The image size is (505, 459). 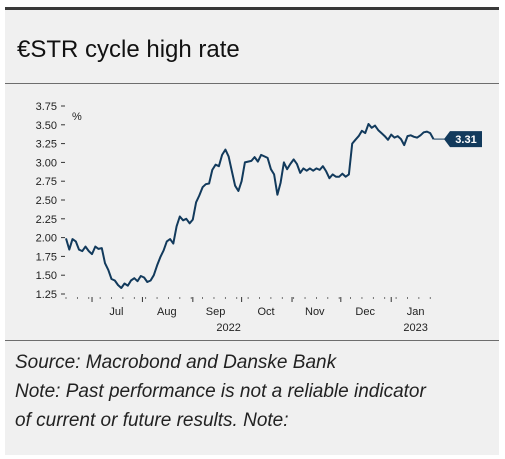 What do you see at coordinates (46, 107) in the screenshot?
I see `y-tick-label: 3.75` at bounding box center [46, 107].